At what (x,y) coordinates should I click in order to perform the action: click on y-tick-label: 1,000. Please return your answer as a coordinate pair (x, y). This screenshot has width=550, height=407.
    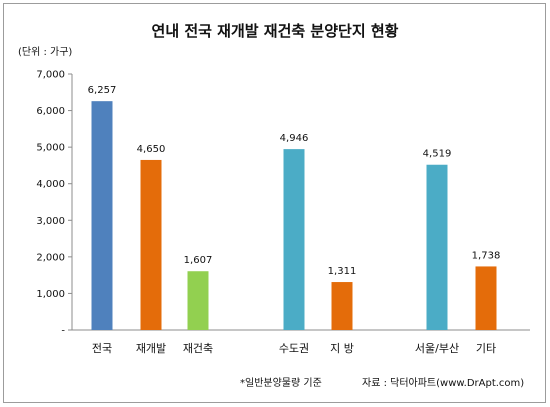
    Looking at the image, I should click on (50, 294).